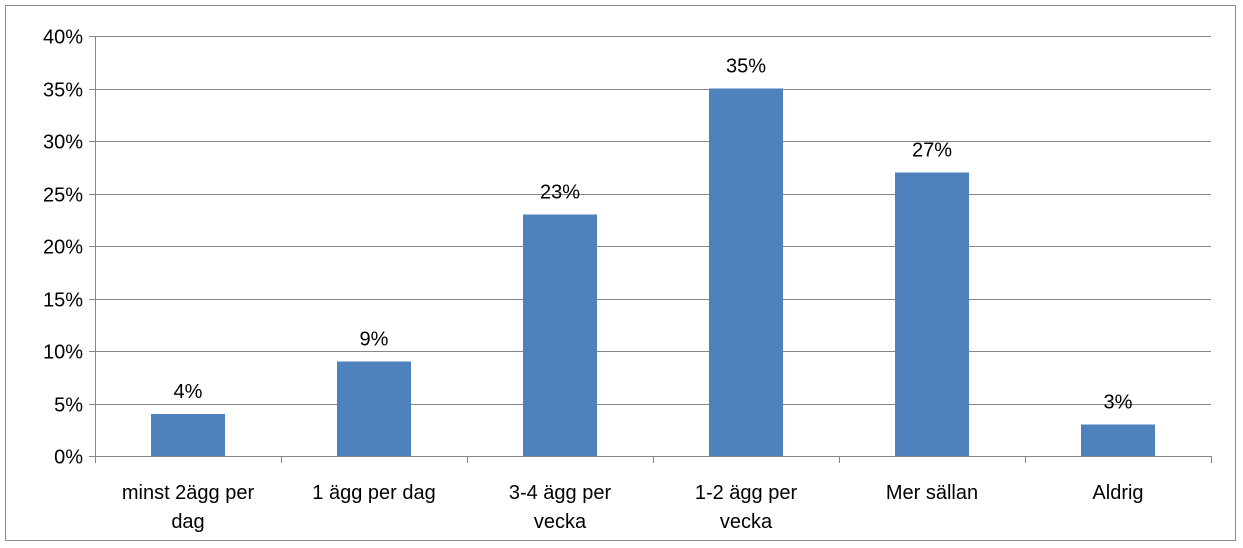 The image size is (1243, 548). Describe the element at coordinates (374, 340) in the screenshot. I see `data-label: 9%` at that location.